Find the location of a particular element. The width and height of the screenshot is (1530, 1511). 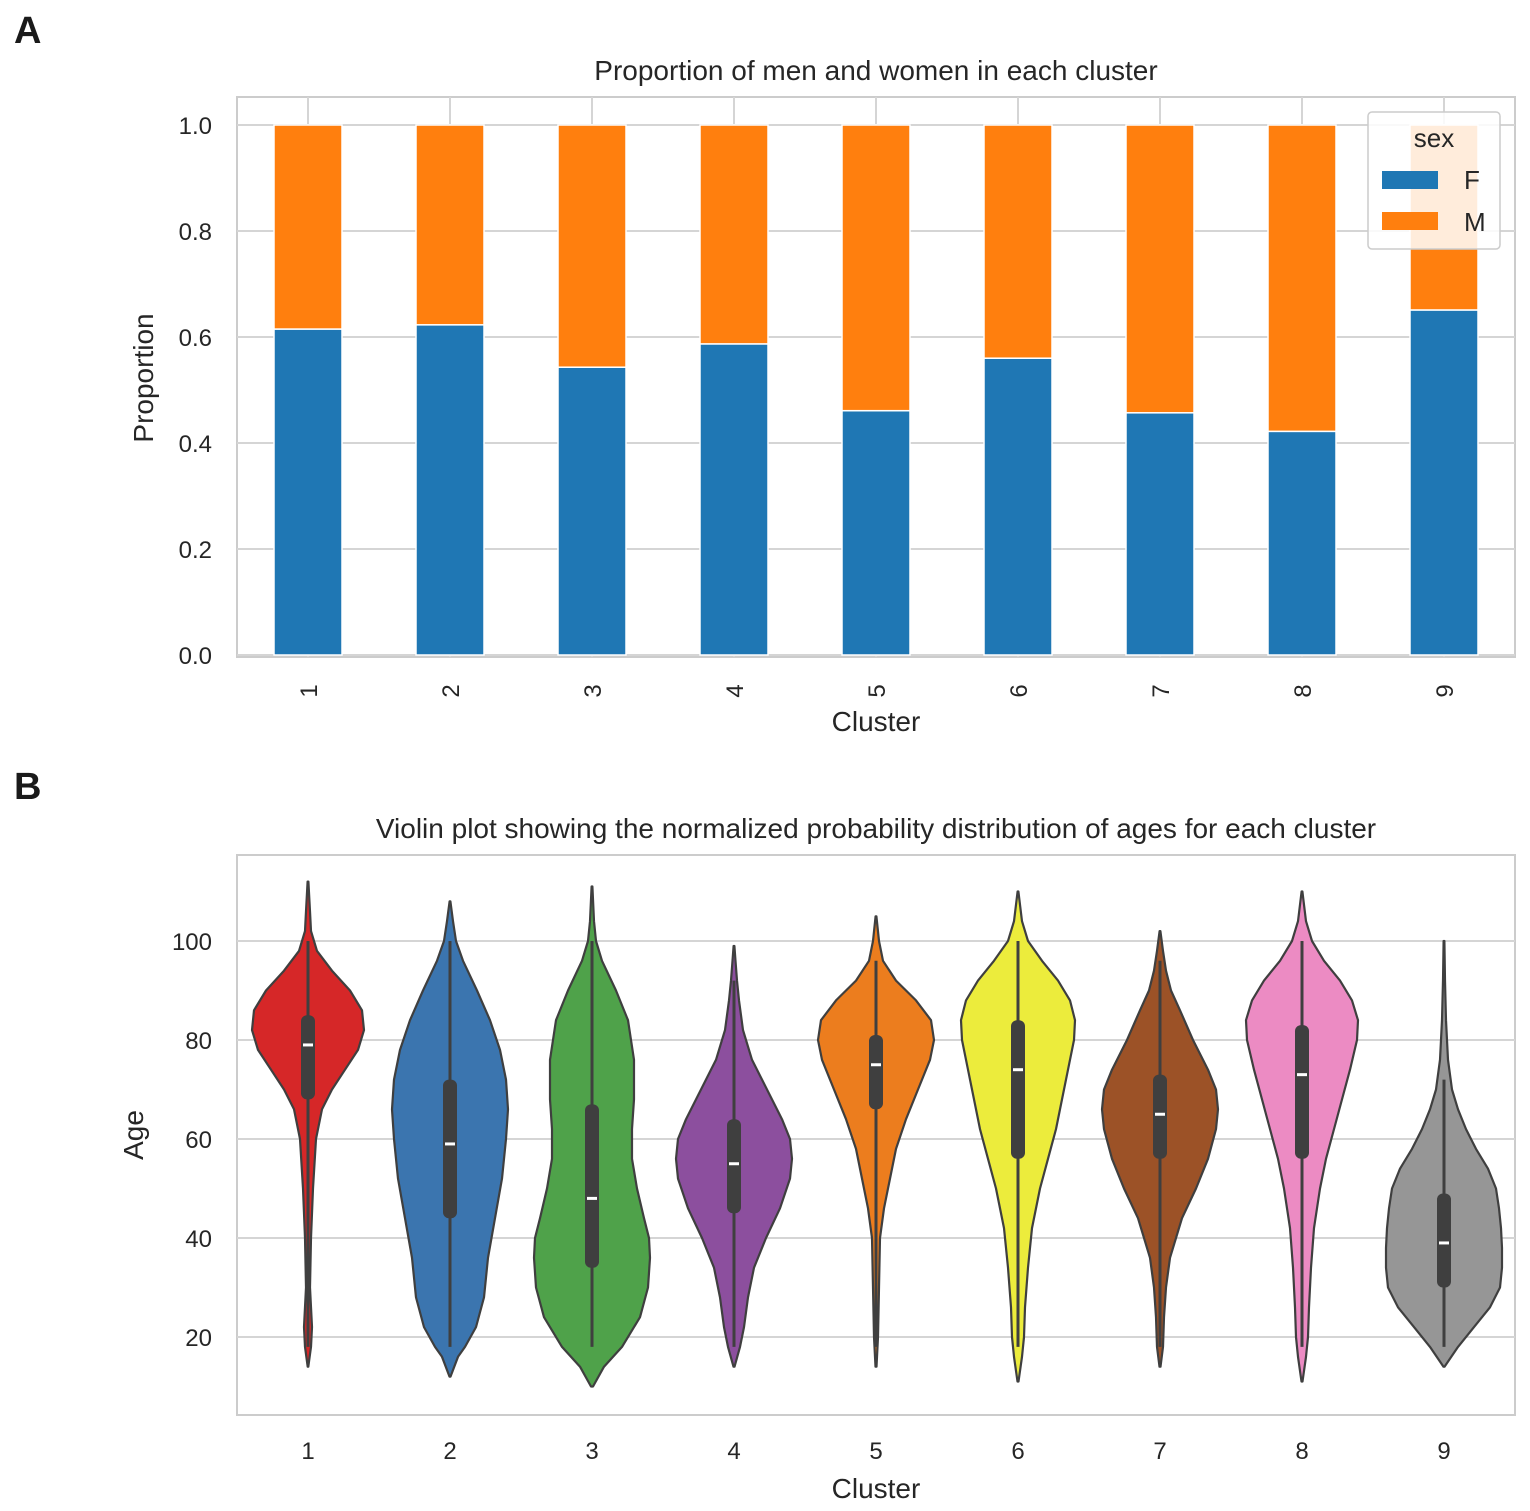

y-tick-label: 0.8 is located at coordinates (195, 232).